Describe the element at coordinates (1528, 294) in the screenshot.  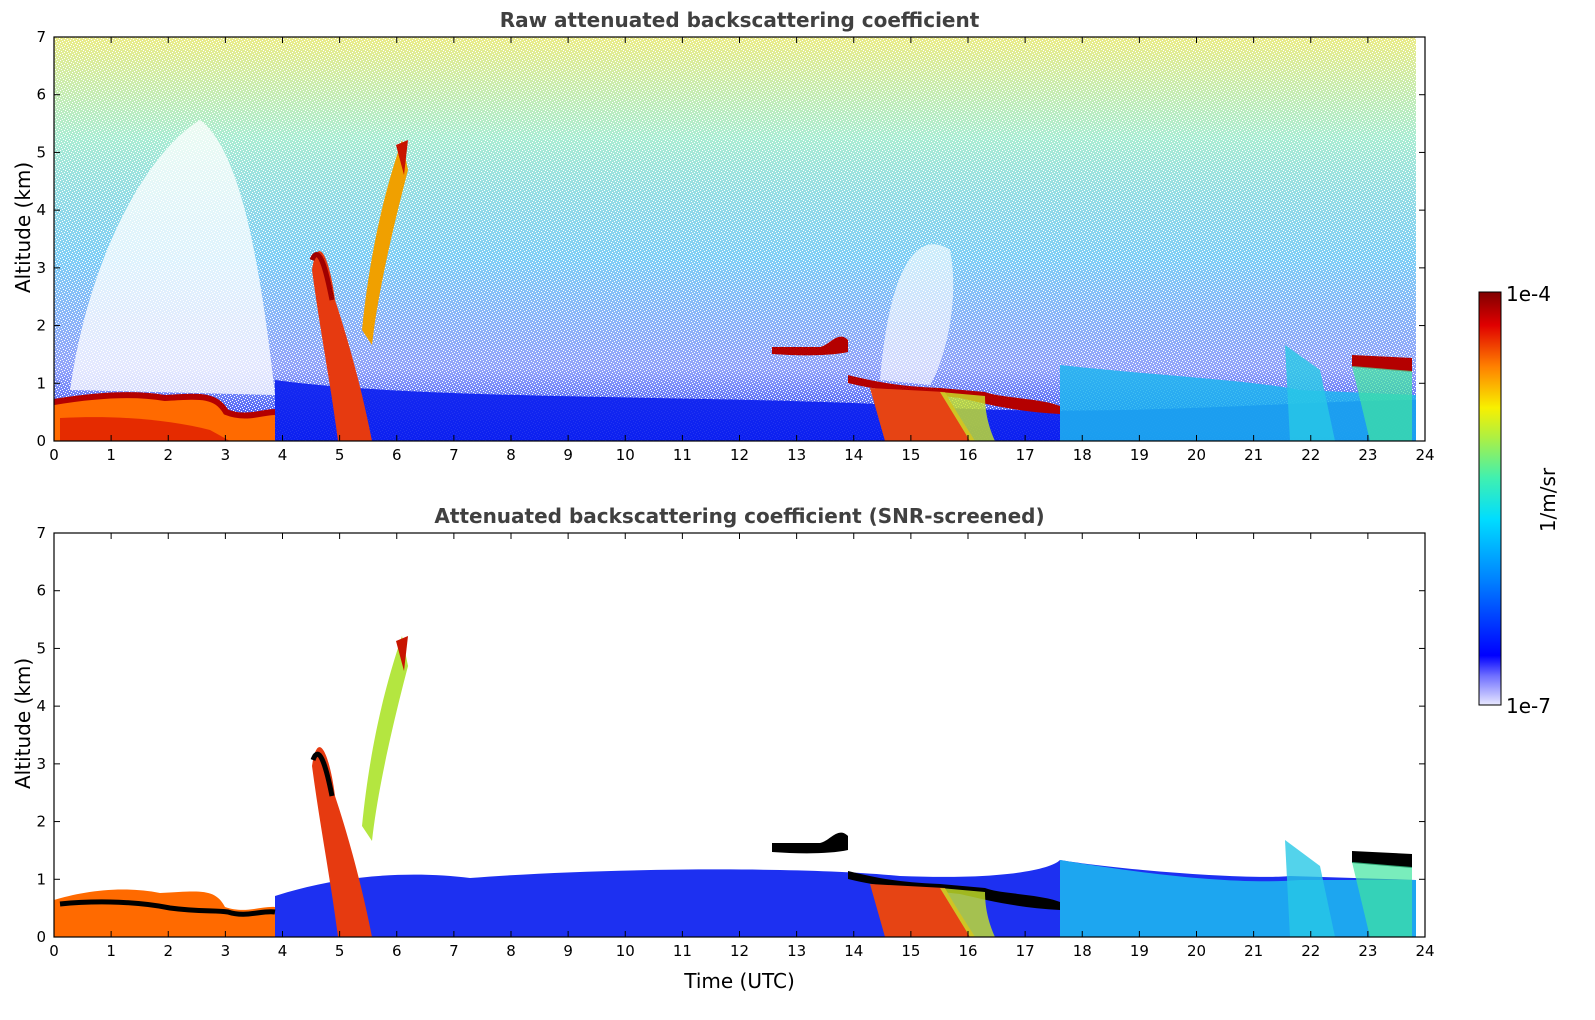
I see `colorbar-max-label: 1e-4` at that location.